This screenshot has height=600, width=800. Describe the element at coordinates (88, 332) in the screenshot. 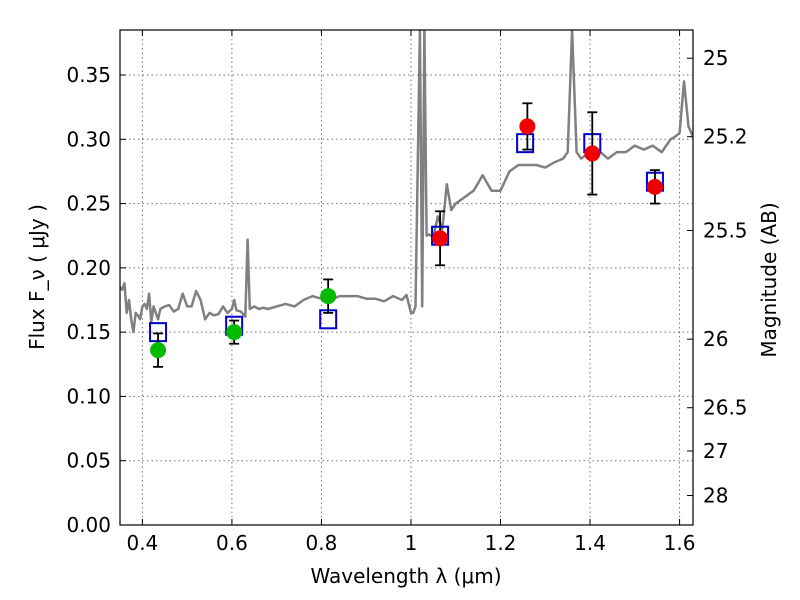

I see `y-tick-label: 0.15` at that location.